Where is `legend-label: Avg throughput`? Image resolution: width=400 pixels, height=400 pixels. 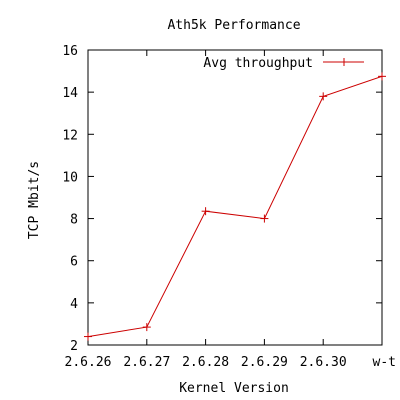 legend-label: Avg throughput is located at coordinates (258, 63).